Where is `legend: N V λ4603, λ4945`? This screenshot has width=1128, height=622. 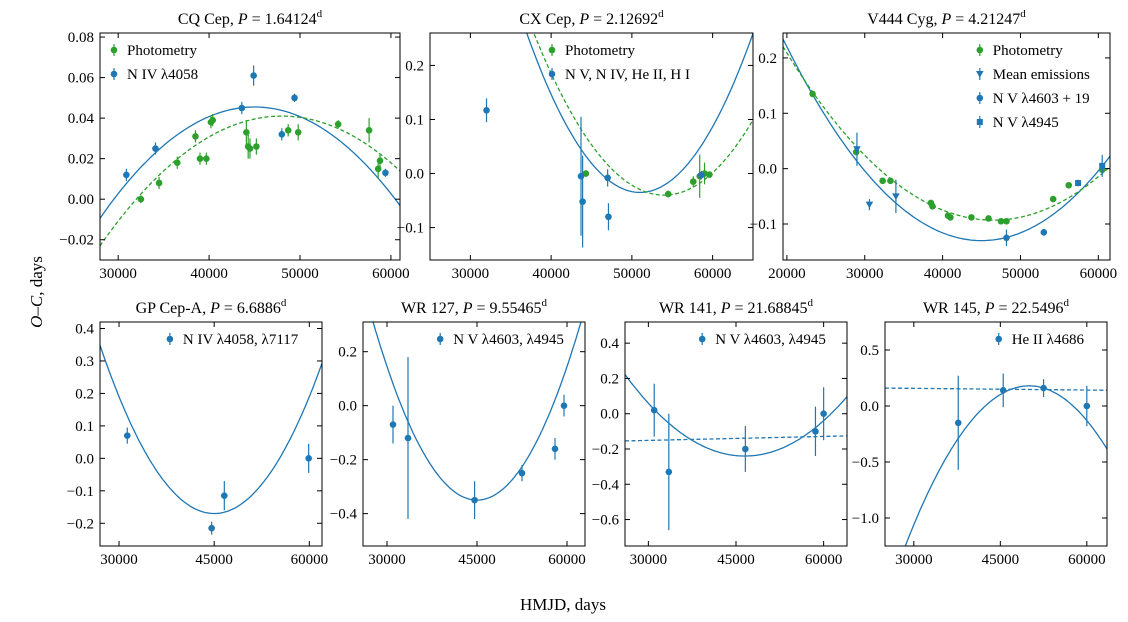
legend: N V λ4603, λ4945 is located at coordinates (500, 340).